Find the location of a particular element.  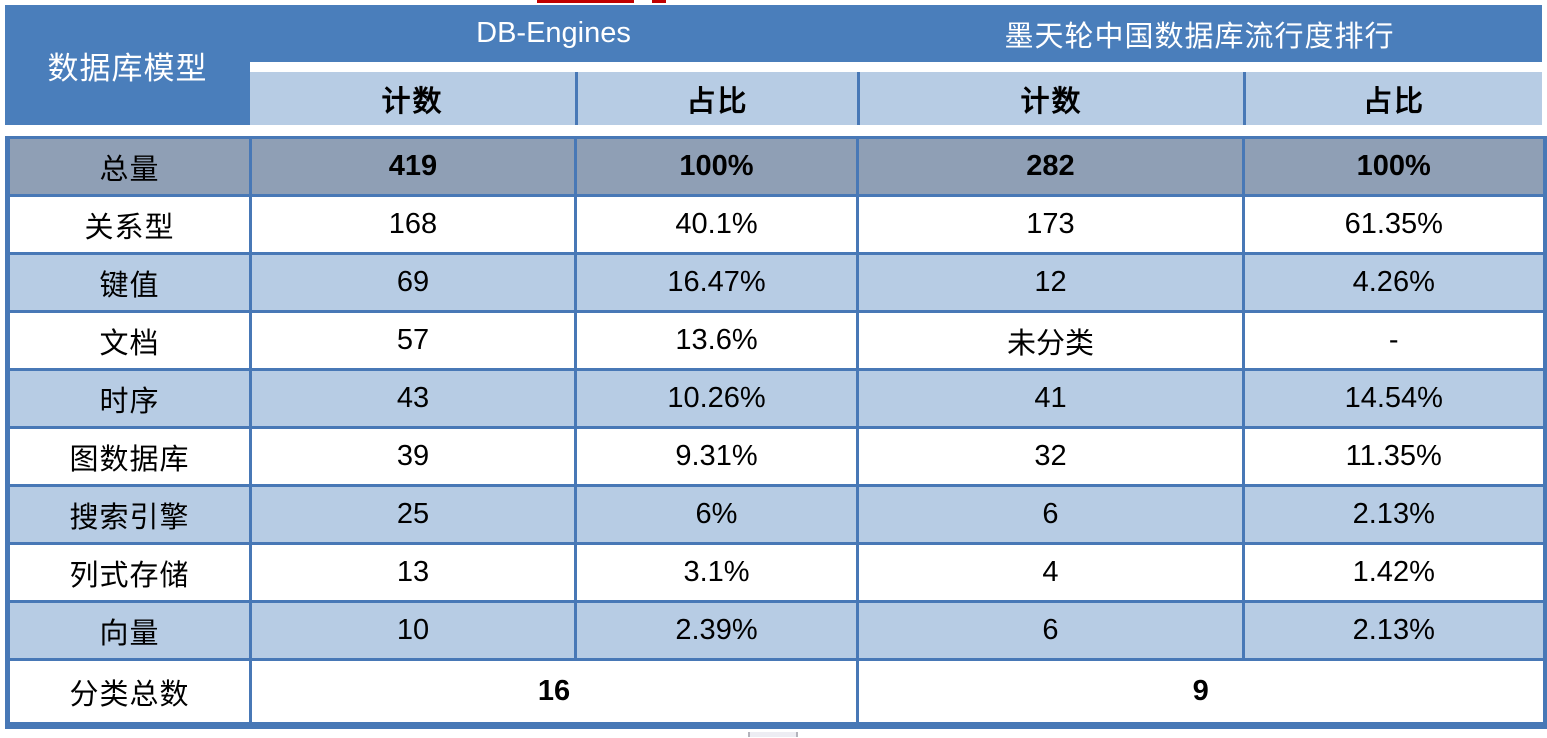

data-cell: 282 is located at coordinates (1050, 166).